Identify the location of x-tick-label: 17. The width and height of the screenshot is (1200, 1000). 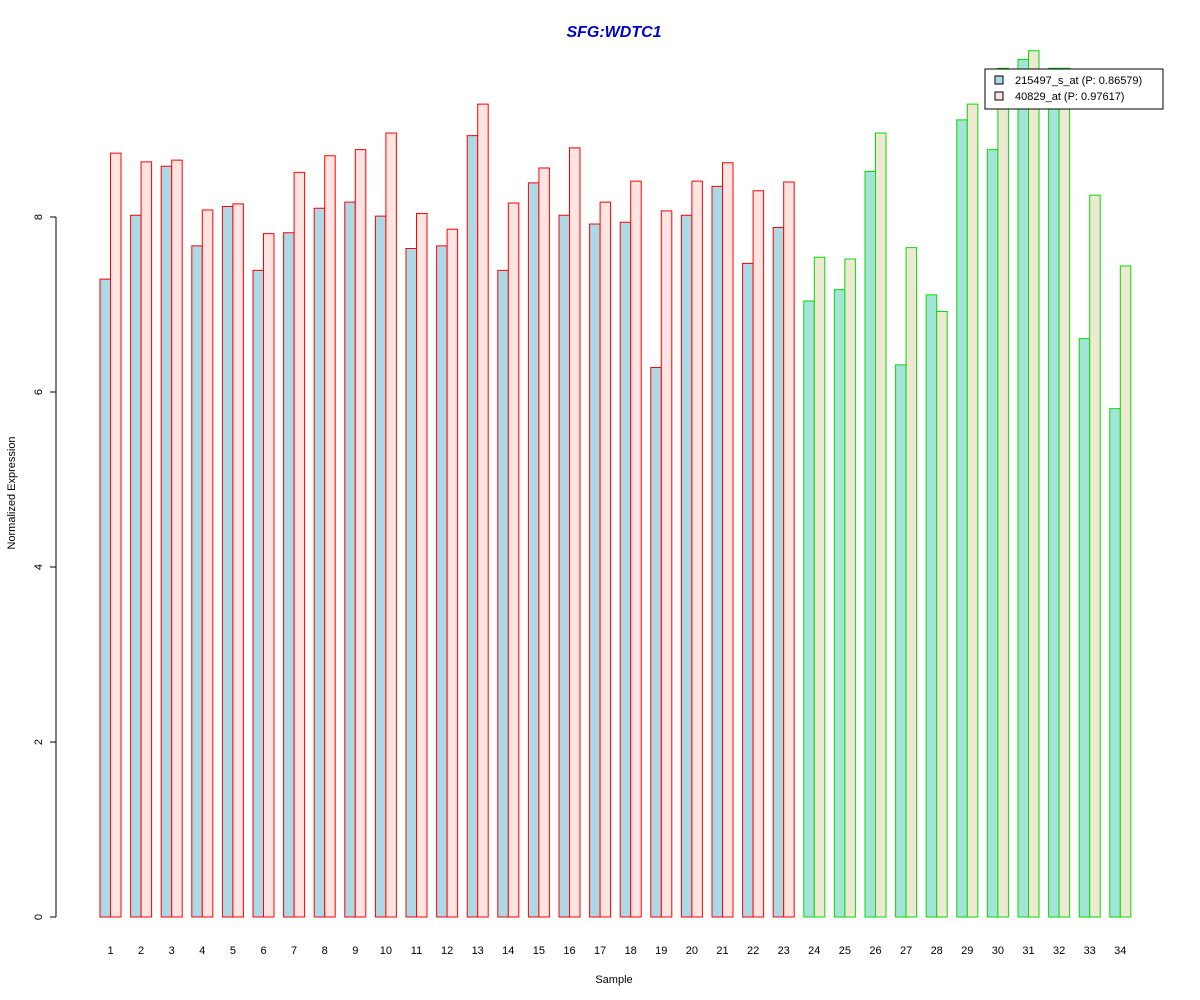
(600, 951).